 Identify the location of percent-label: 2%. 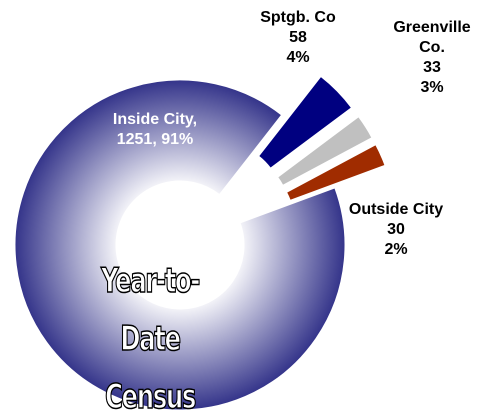
(396, 249).